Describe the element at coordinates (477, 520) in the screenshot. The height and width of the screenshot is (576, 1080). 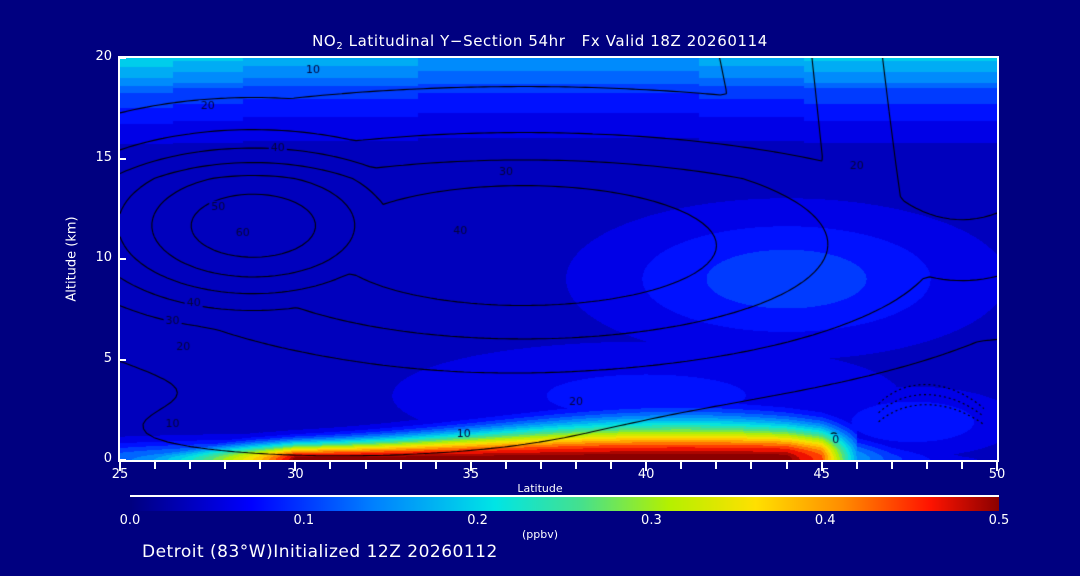
I see `colorbar-tick-label: 0.2` at that location.